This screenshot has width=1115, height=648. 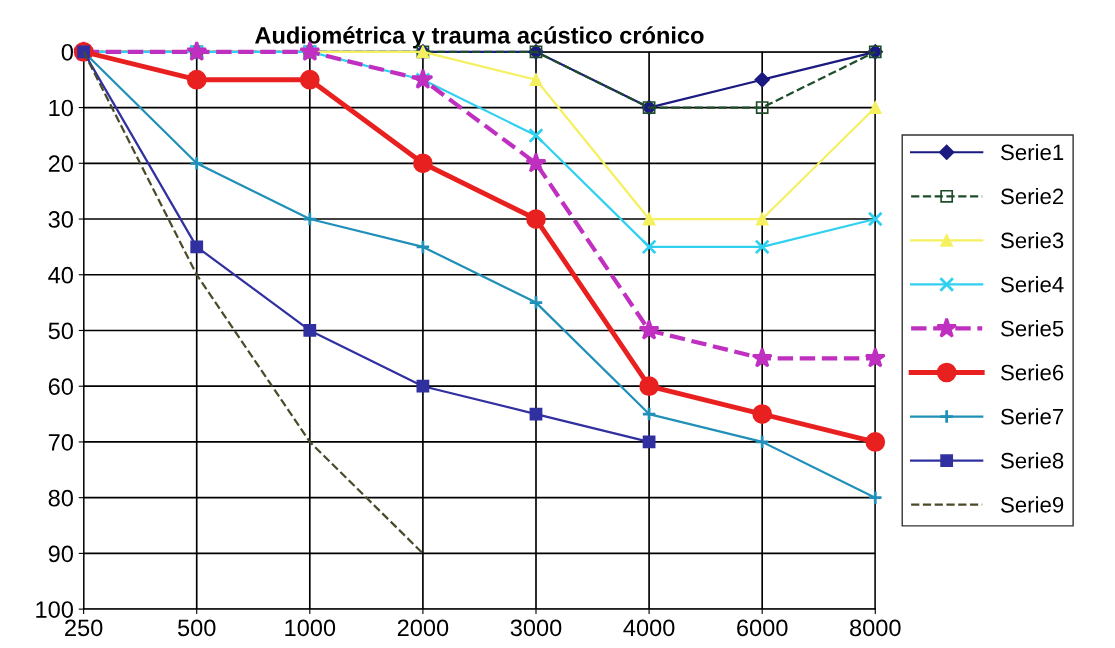 What do you see at coordinates (84, 628) in the screenshot?
I see `x-tick-label: 250` at bounding box center [84, 628].